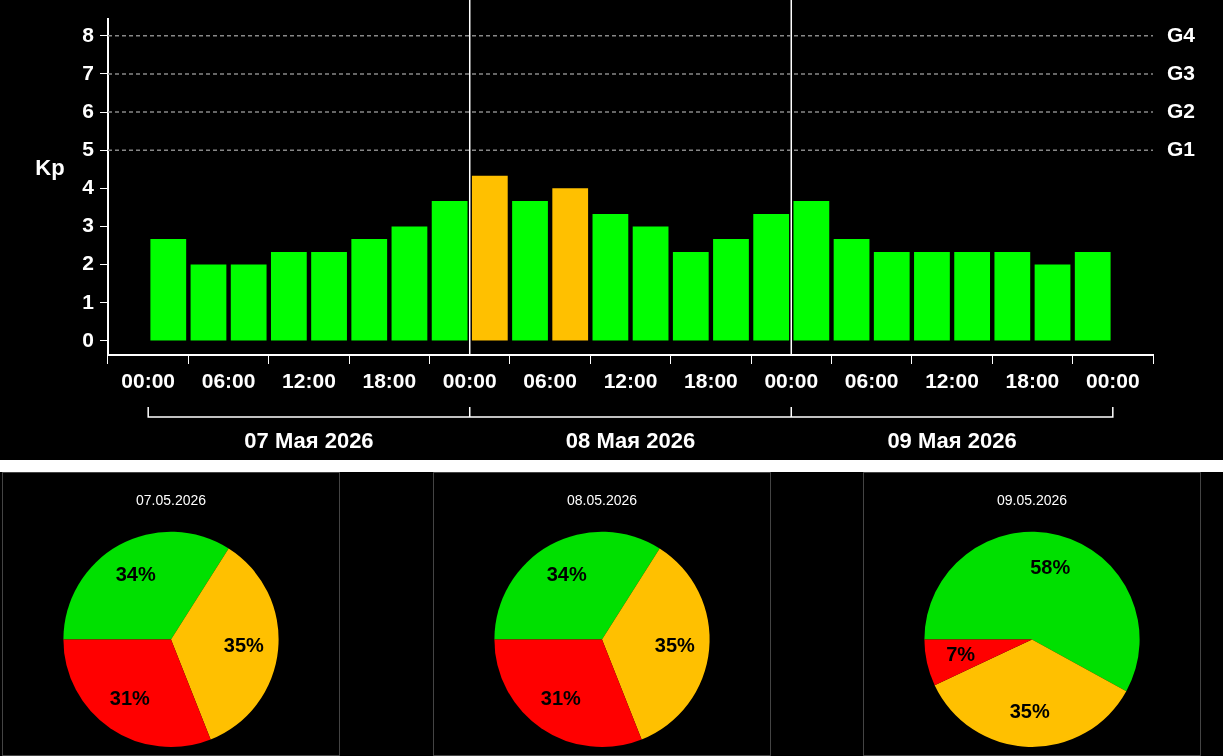  I want to click on text: 09 Мая 2026, so click(952, 441).